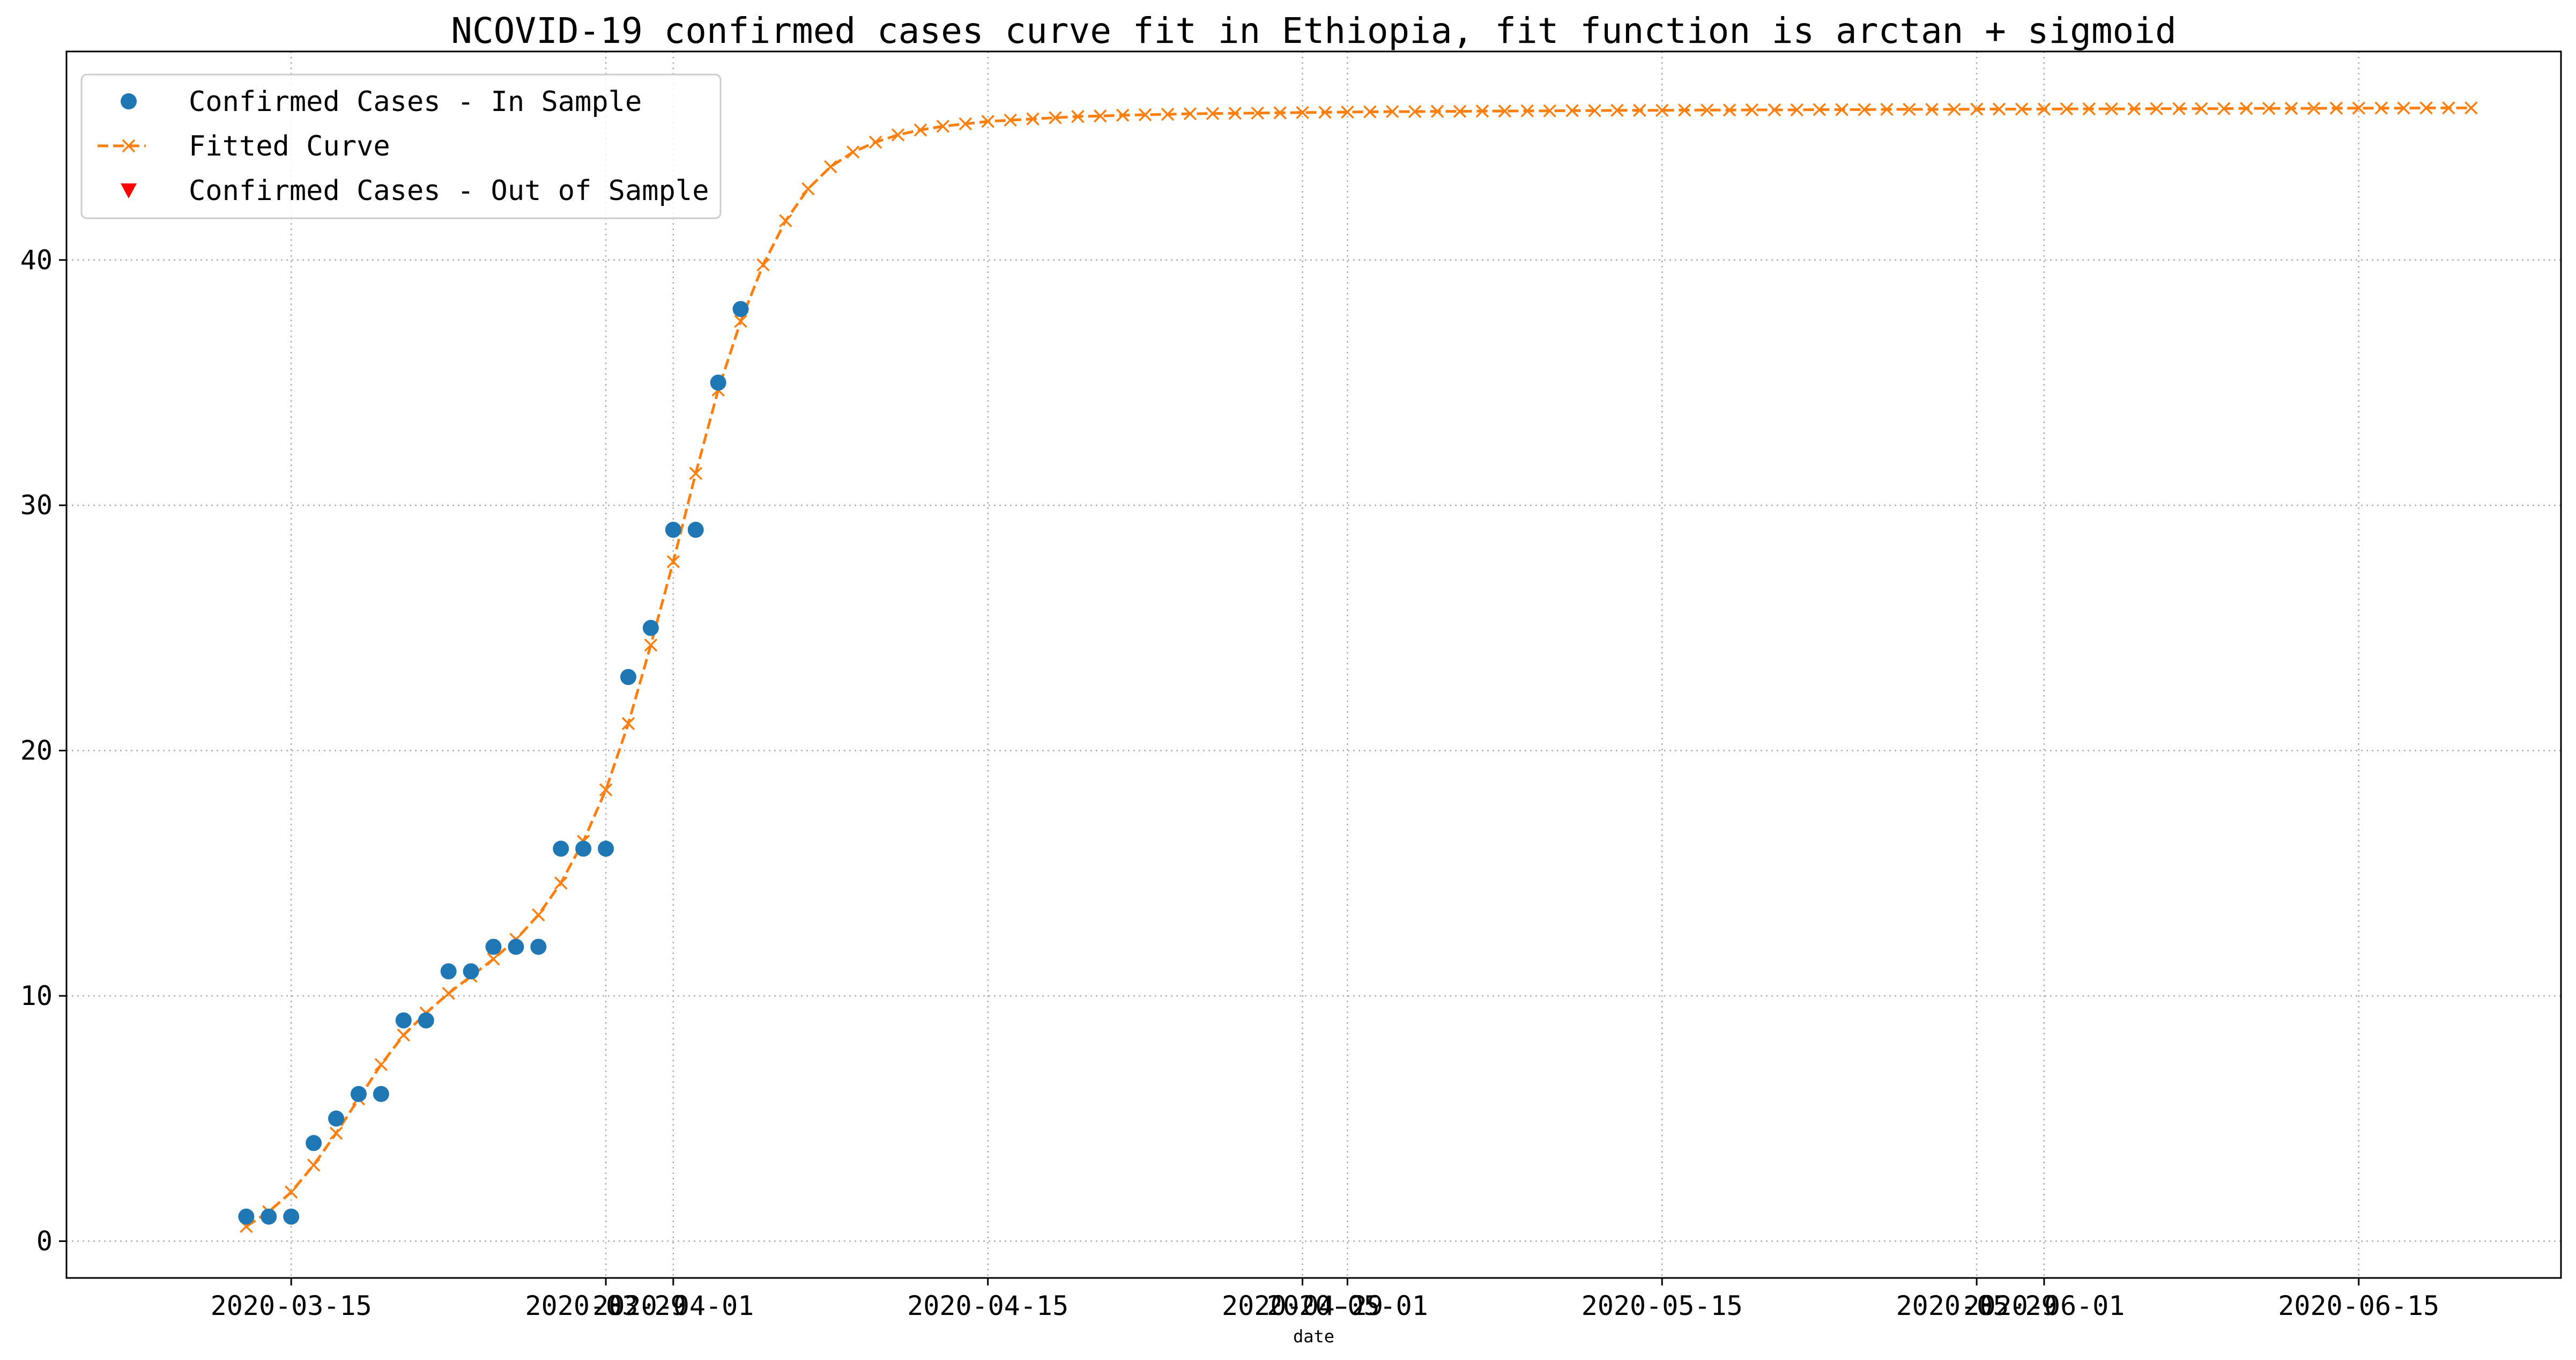 The image size is (2576, 1360). What do you see at coordinates (2358, 1305) in the screenshot?
I see `x-tick-label: 2020-06-15` at bounding box center [2358, 1305].